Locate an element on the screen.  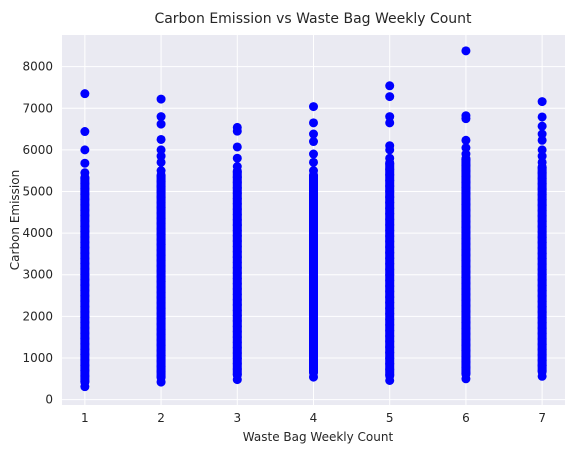
x-tick-label: 5 is located at coordinates (390, 418).